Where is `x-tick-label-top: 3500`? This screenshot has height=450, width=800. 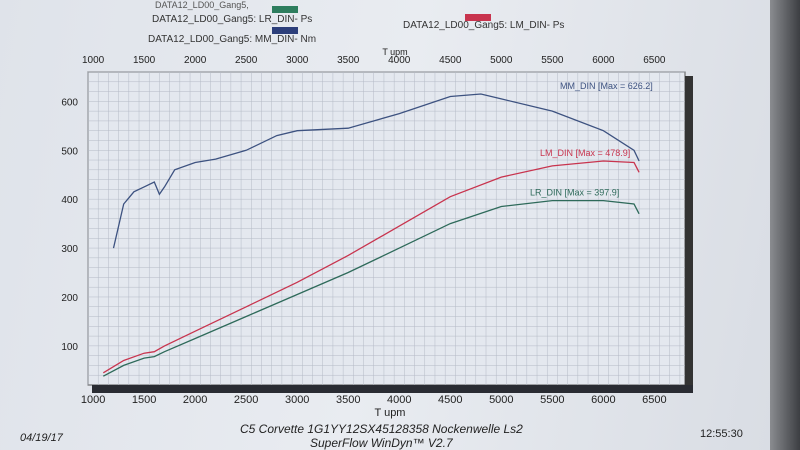
x-tick-label-top: 3500 is located at coordinates (348, 60).